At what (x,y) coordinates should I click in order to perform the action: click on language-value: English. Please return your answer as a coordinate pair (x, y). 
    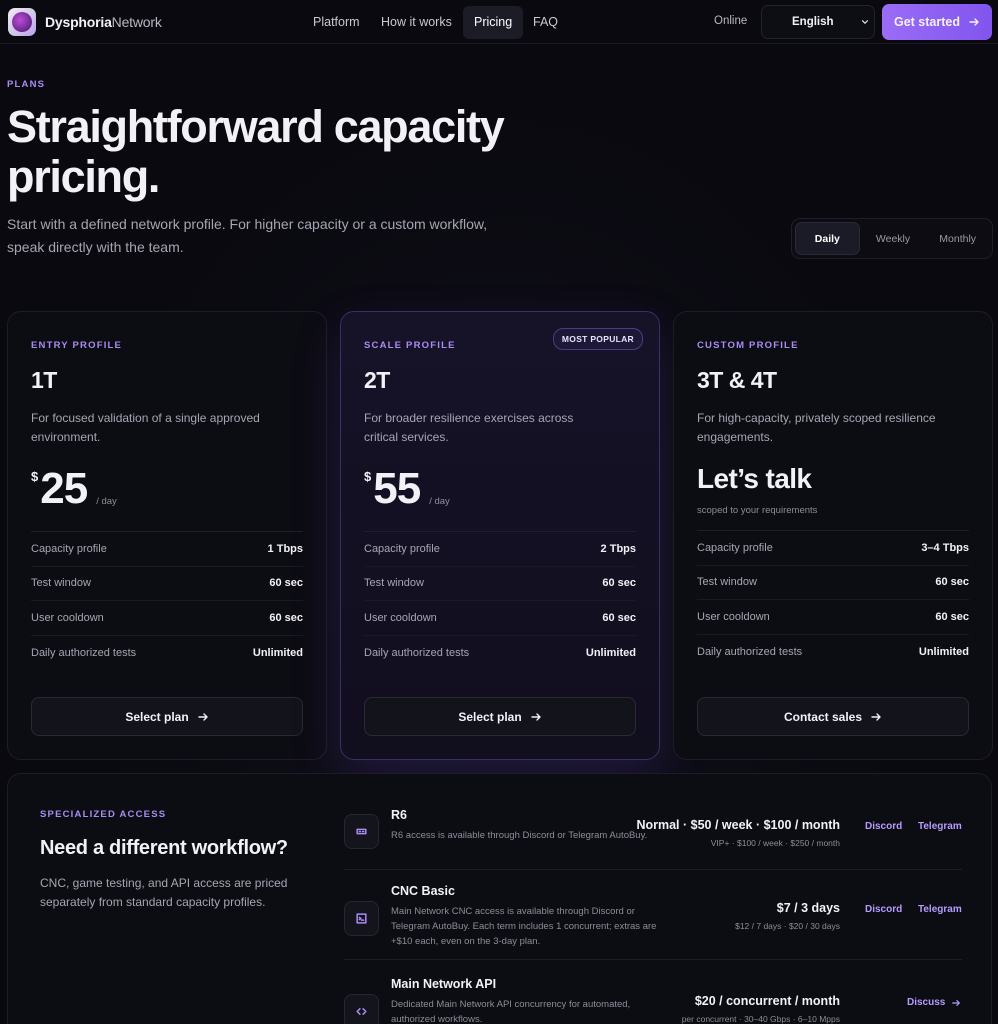
    Looking at the image, I should click on (813, 22).